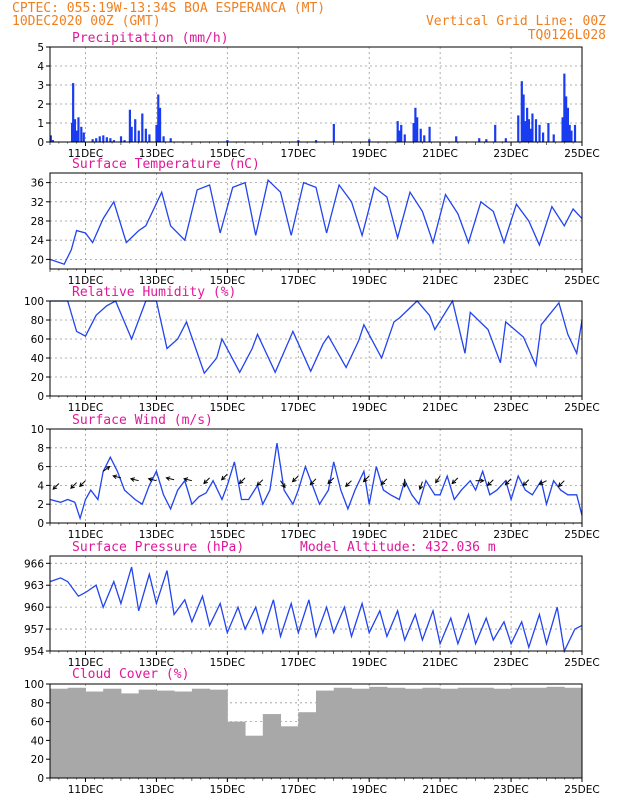  Describe the element at coordinates (34, 685) in the screenshot. I see `y-tick-label: 100` at that location.